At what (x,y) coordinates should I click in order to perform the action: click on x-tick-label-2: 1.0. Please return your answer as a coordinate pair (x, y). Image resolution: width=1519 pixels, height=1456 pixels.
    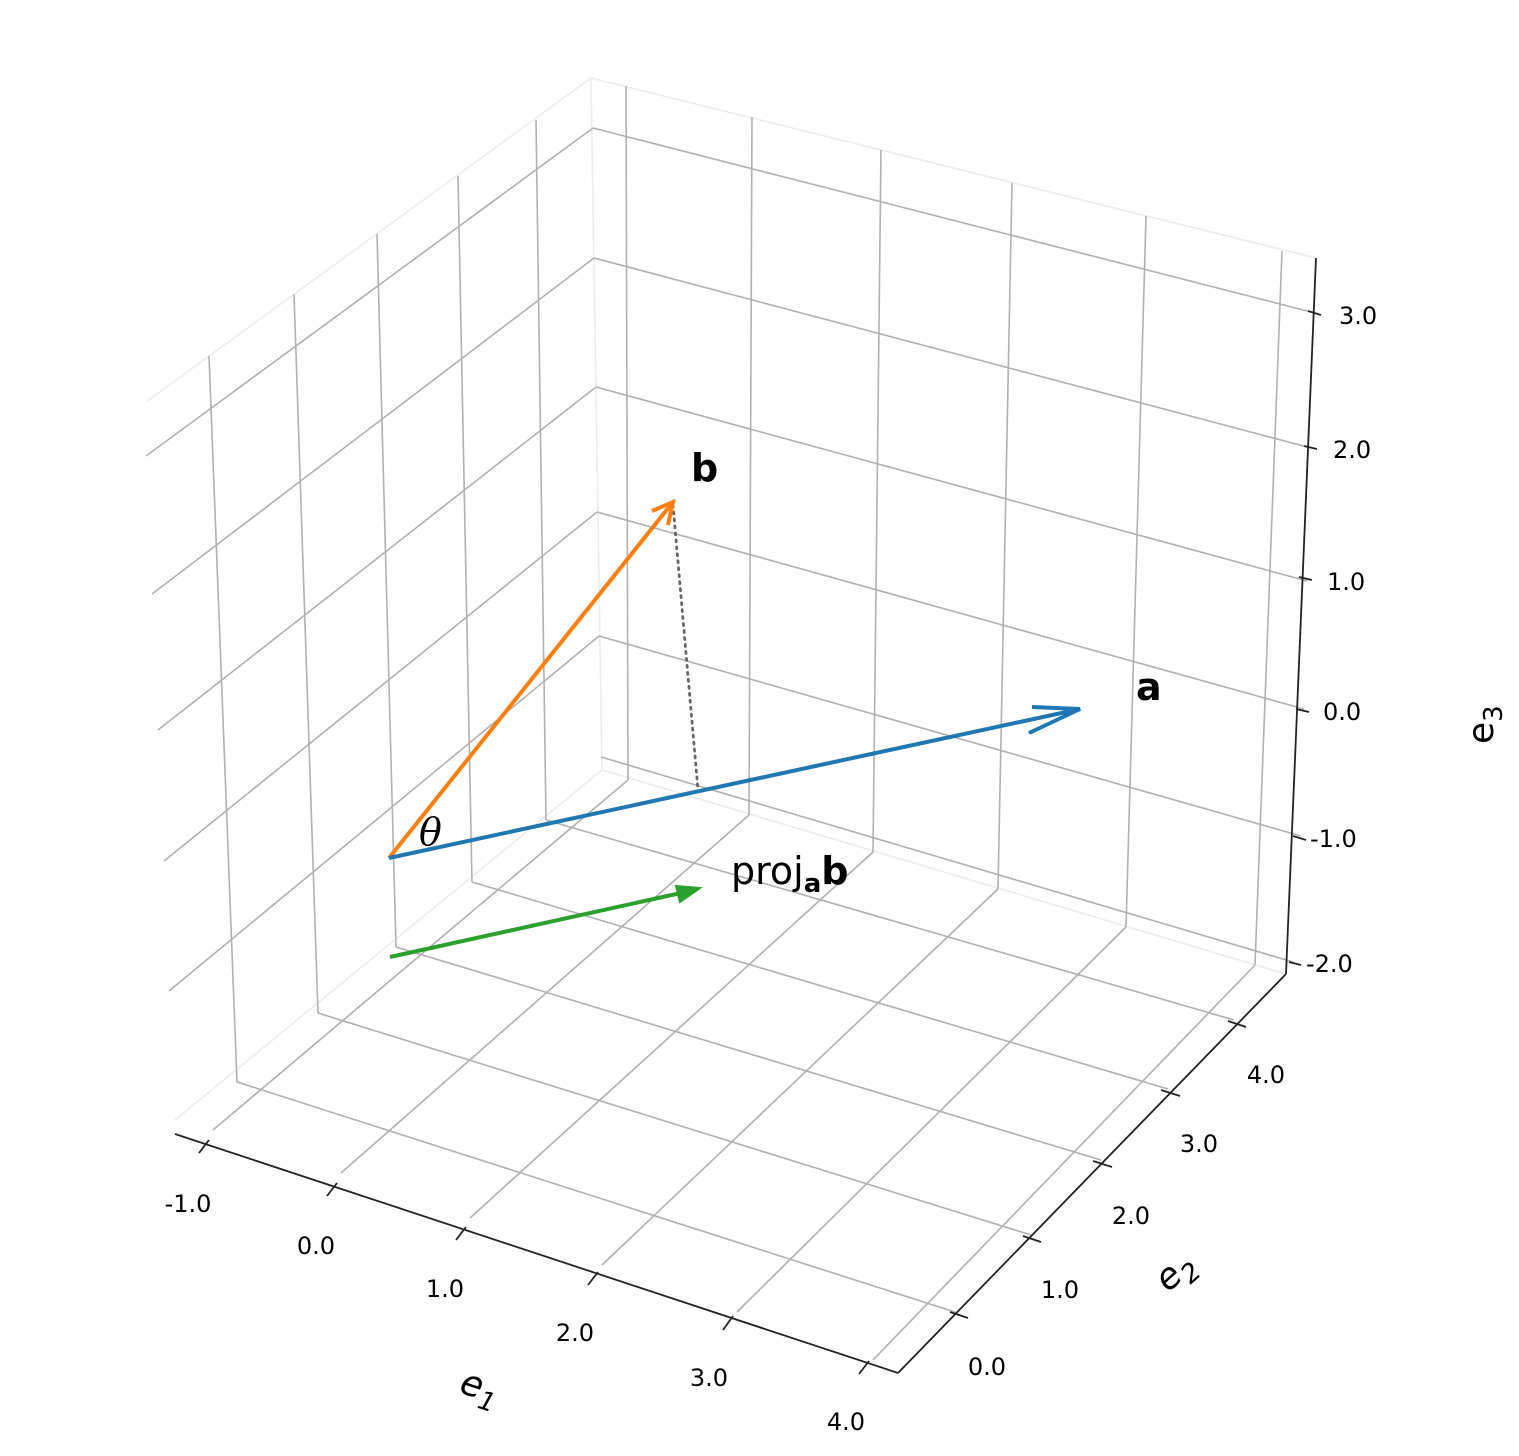
    Looking at the image, I should click on (445, 1289).